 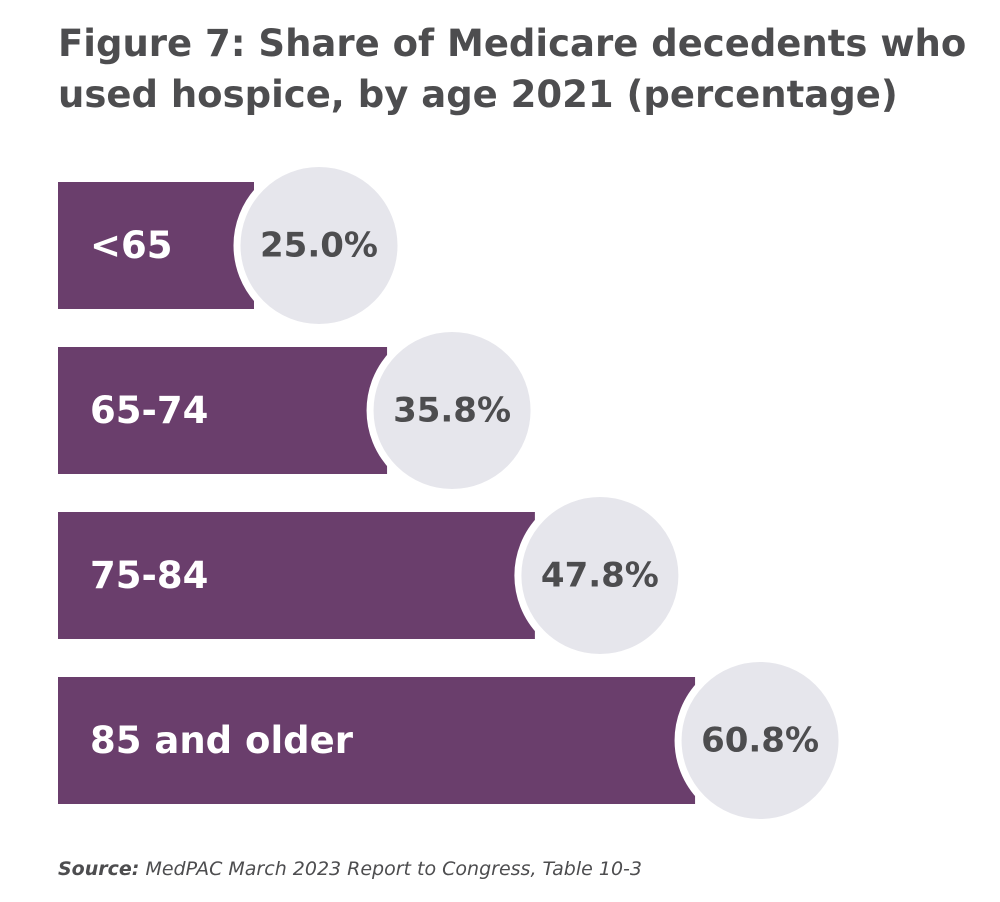 I want to click on category-label-2: 75-84, so click(x=149, y=575).